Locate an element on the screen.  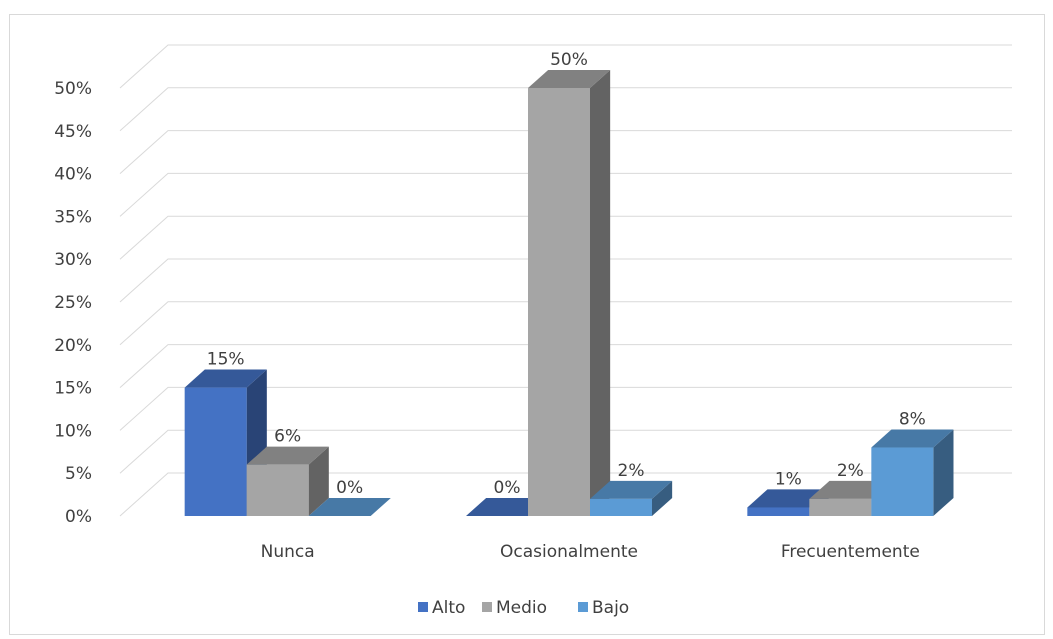
legend-item-alto: Alto is located at coordinates (441, 608).